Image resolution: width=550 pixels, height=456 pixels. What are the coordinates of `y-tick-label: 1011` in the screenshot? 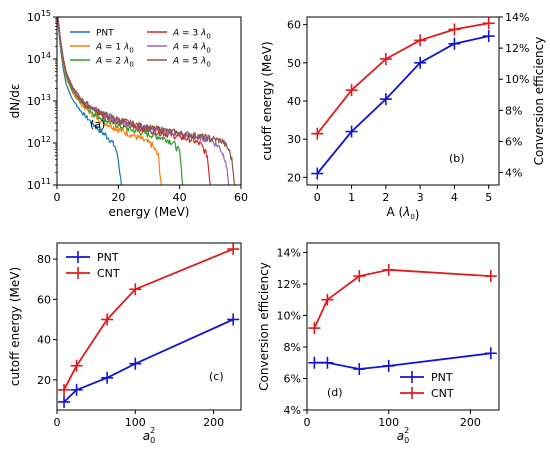 It's located at (39, 184).